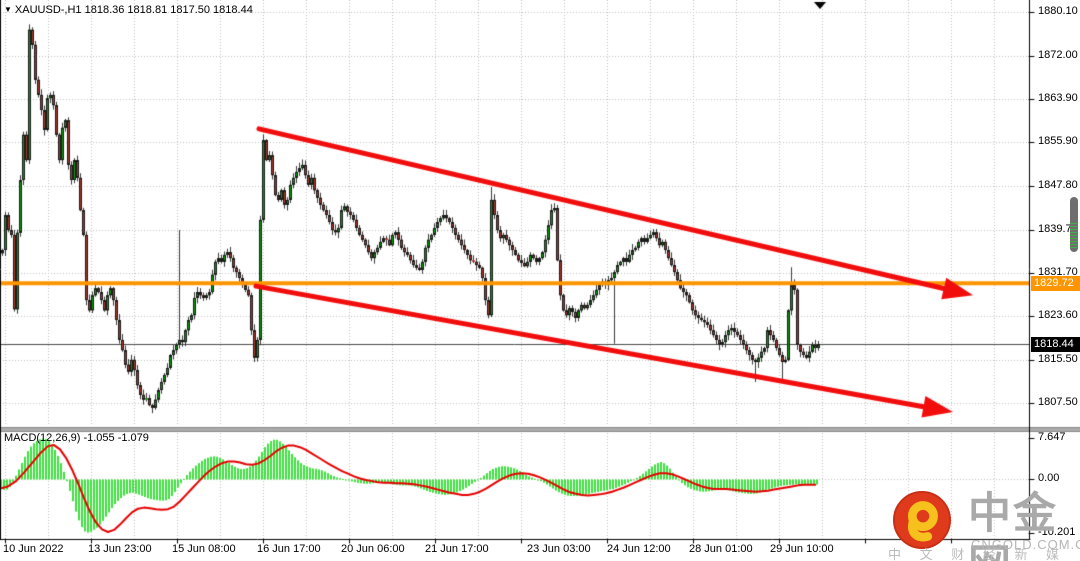  Describe the element at coordinates (1055, 344) in the screenshot. I see `last-price-tag: 1818.44` at that location.